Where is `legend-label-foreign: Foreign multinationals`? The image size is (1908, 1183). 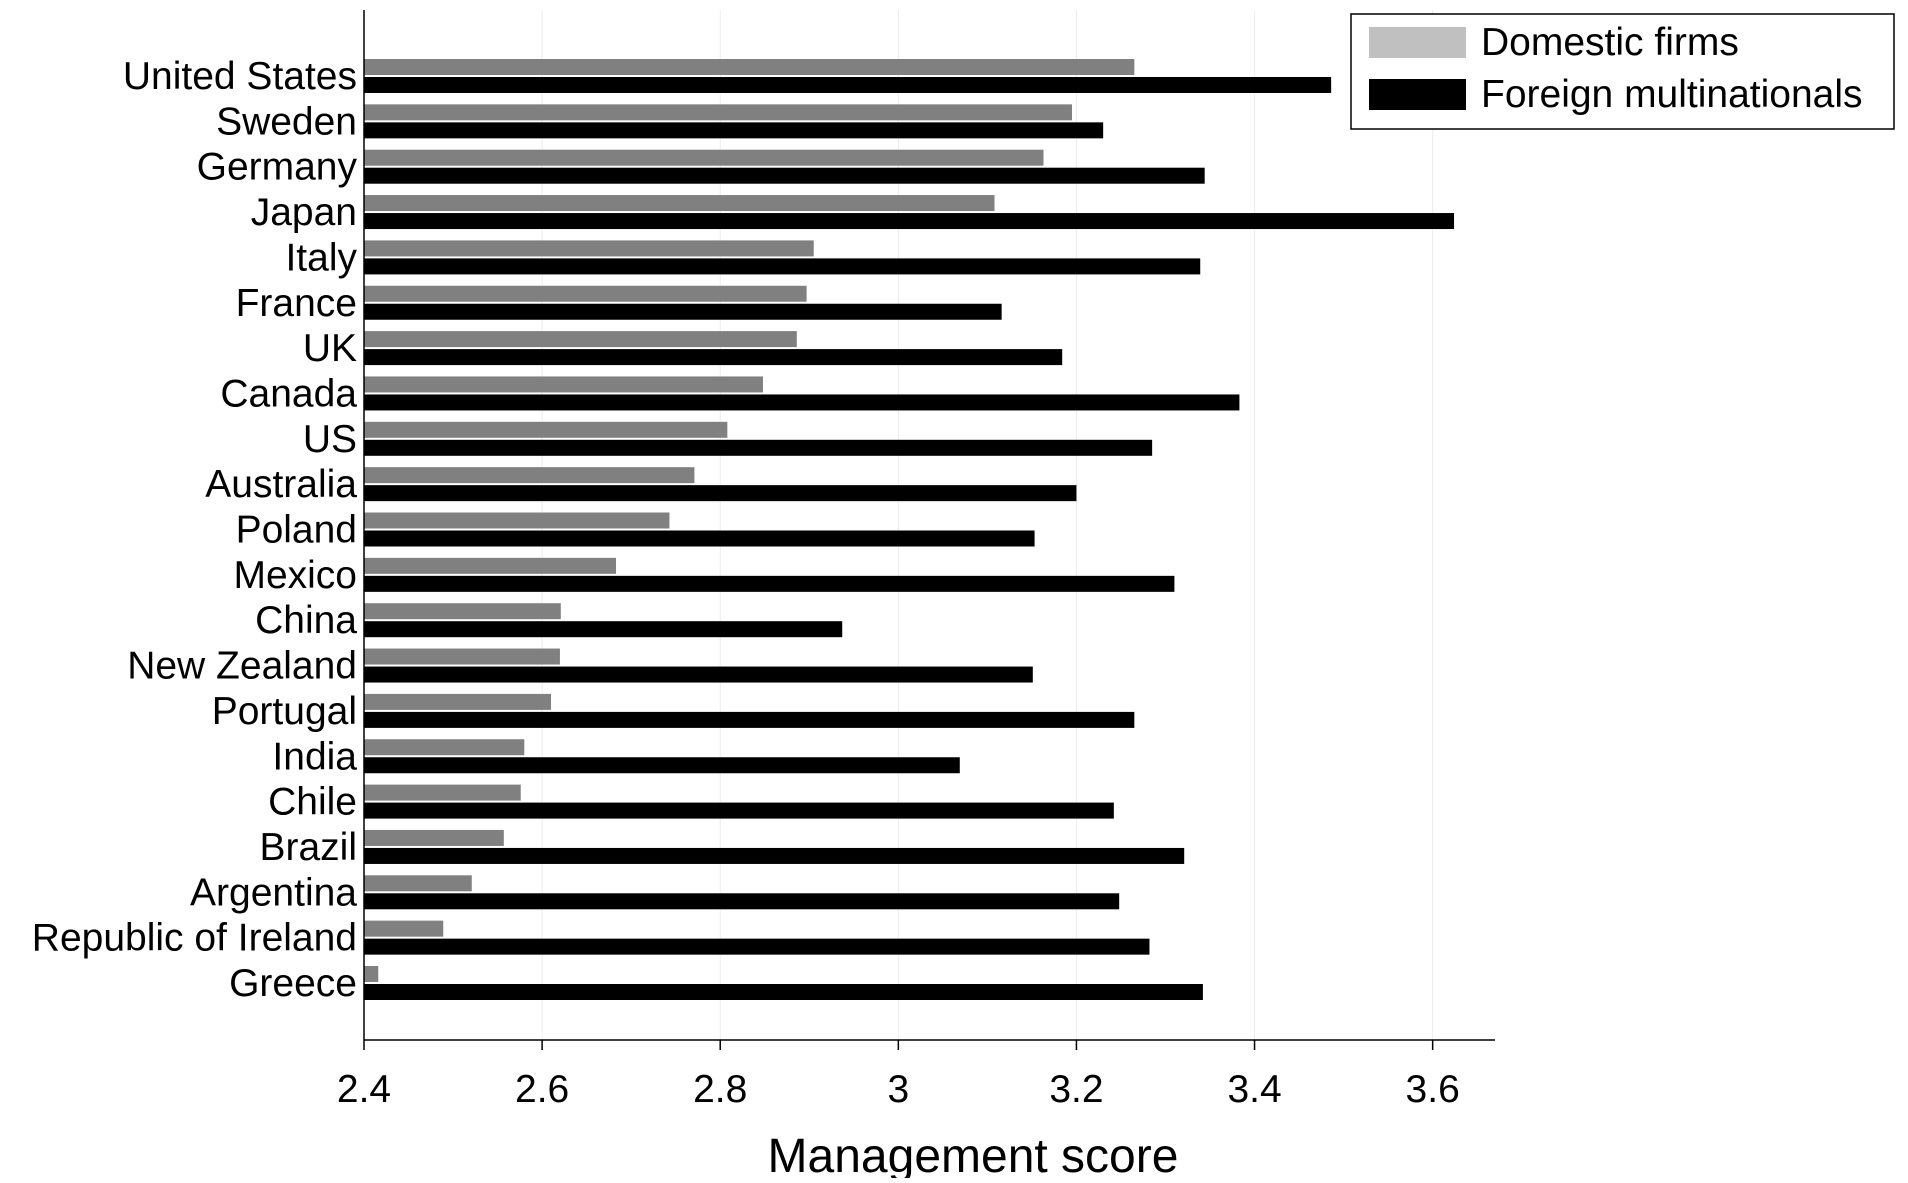 legend-label-foreign: Foreign multinationals is located at coordinates (1672, 94).